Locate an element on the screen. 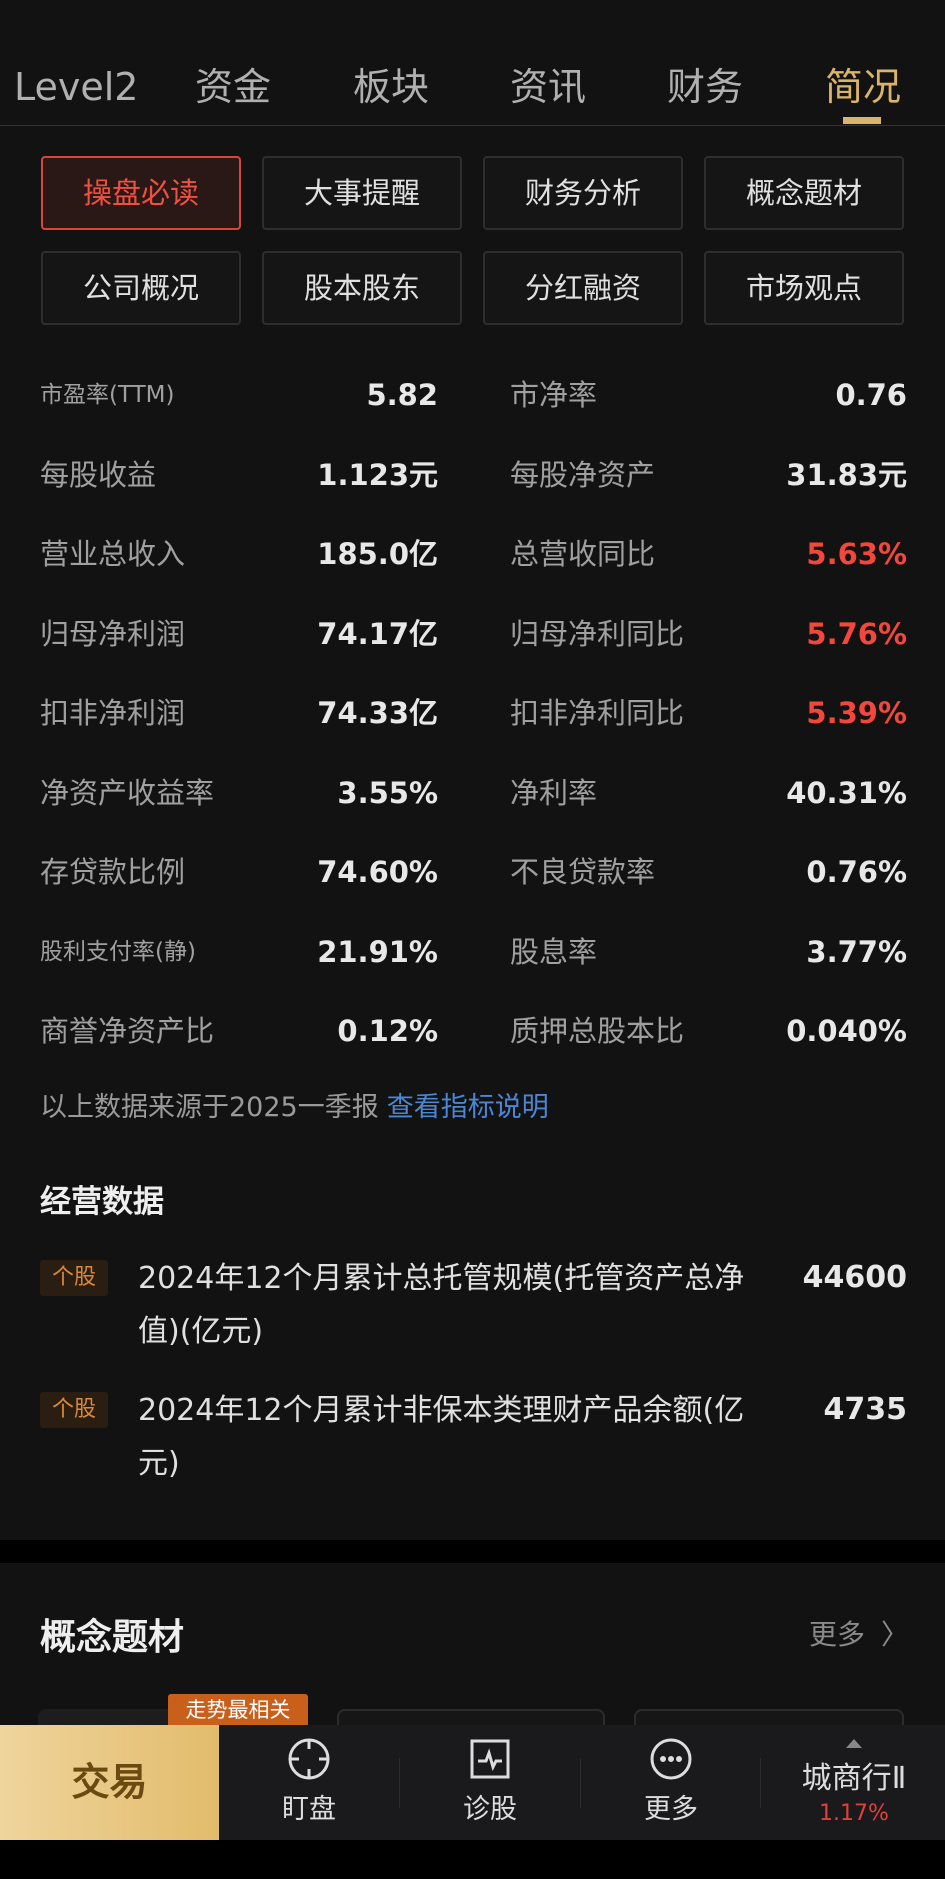  metric-row: 营业总收入 185.0亿 总营收同比 5.63% is located at coordinates (472, 554).